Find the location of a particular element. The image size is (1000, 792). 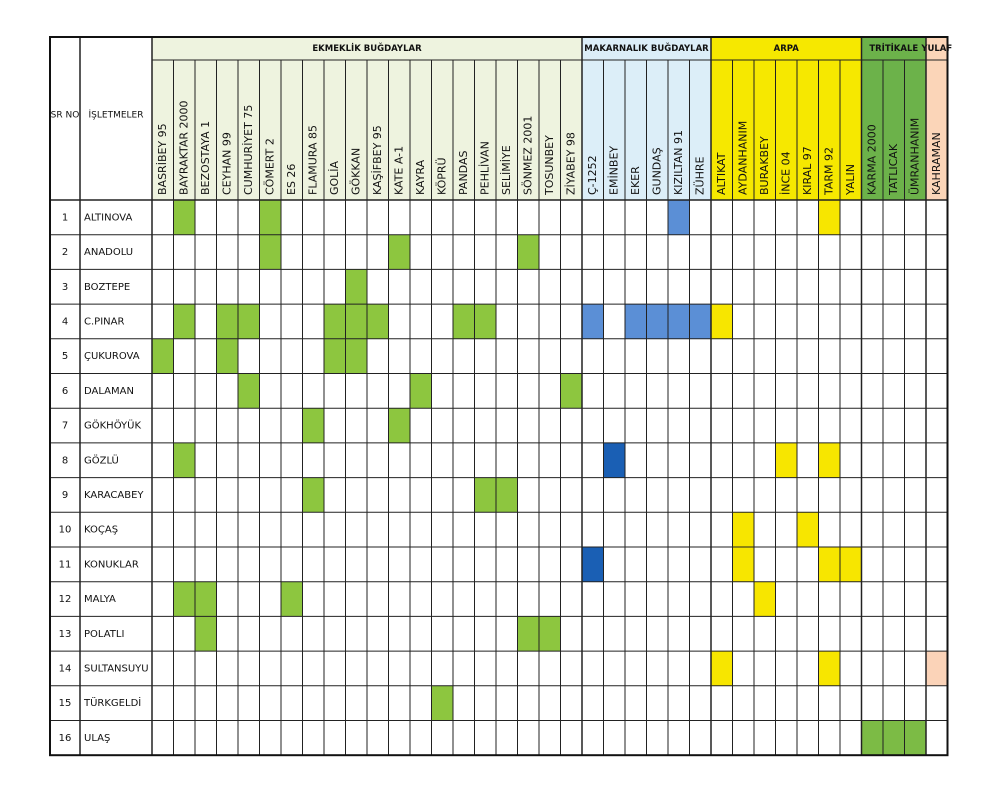

variety-header: ZÜHRE is located at coordinates (699, 175).